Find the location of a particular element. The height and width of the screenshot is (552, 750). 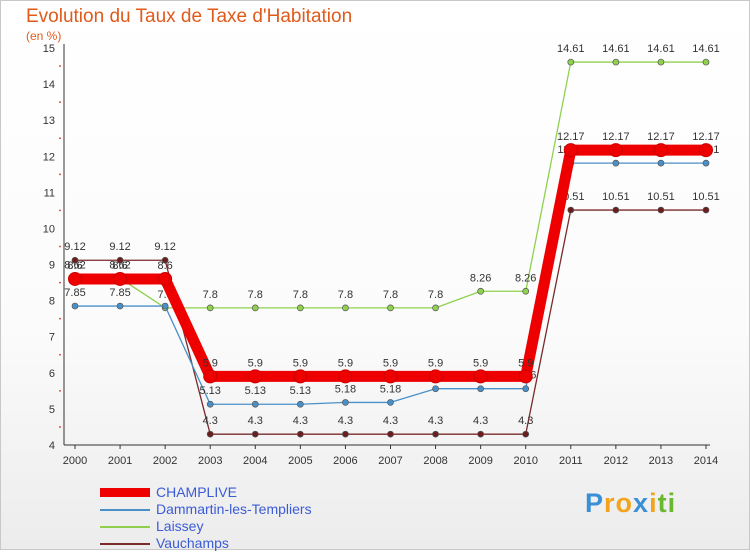

data-label-champlive: 8.6 is located at coordinates (74, 266).